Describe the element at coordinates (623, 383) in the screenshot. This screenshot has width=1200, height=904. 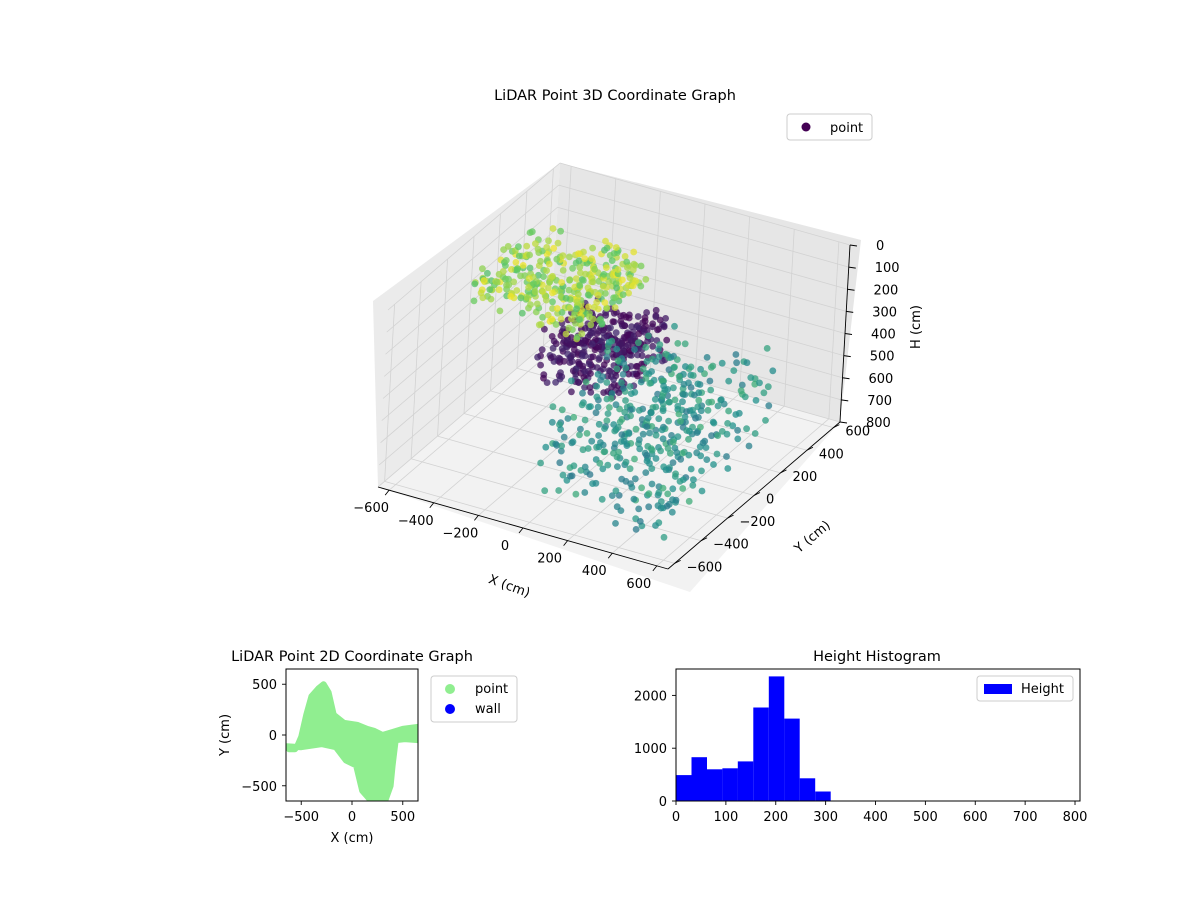
I see `points-3d` at that location.